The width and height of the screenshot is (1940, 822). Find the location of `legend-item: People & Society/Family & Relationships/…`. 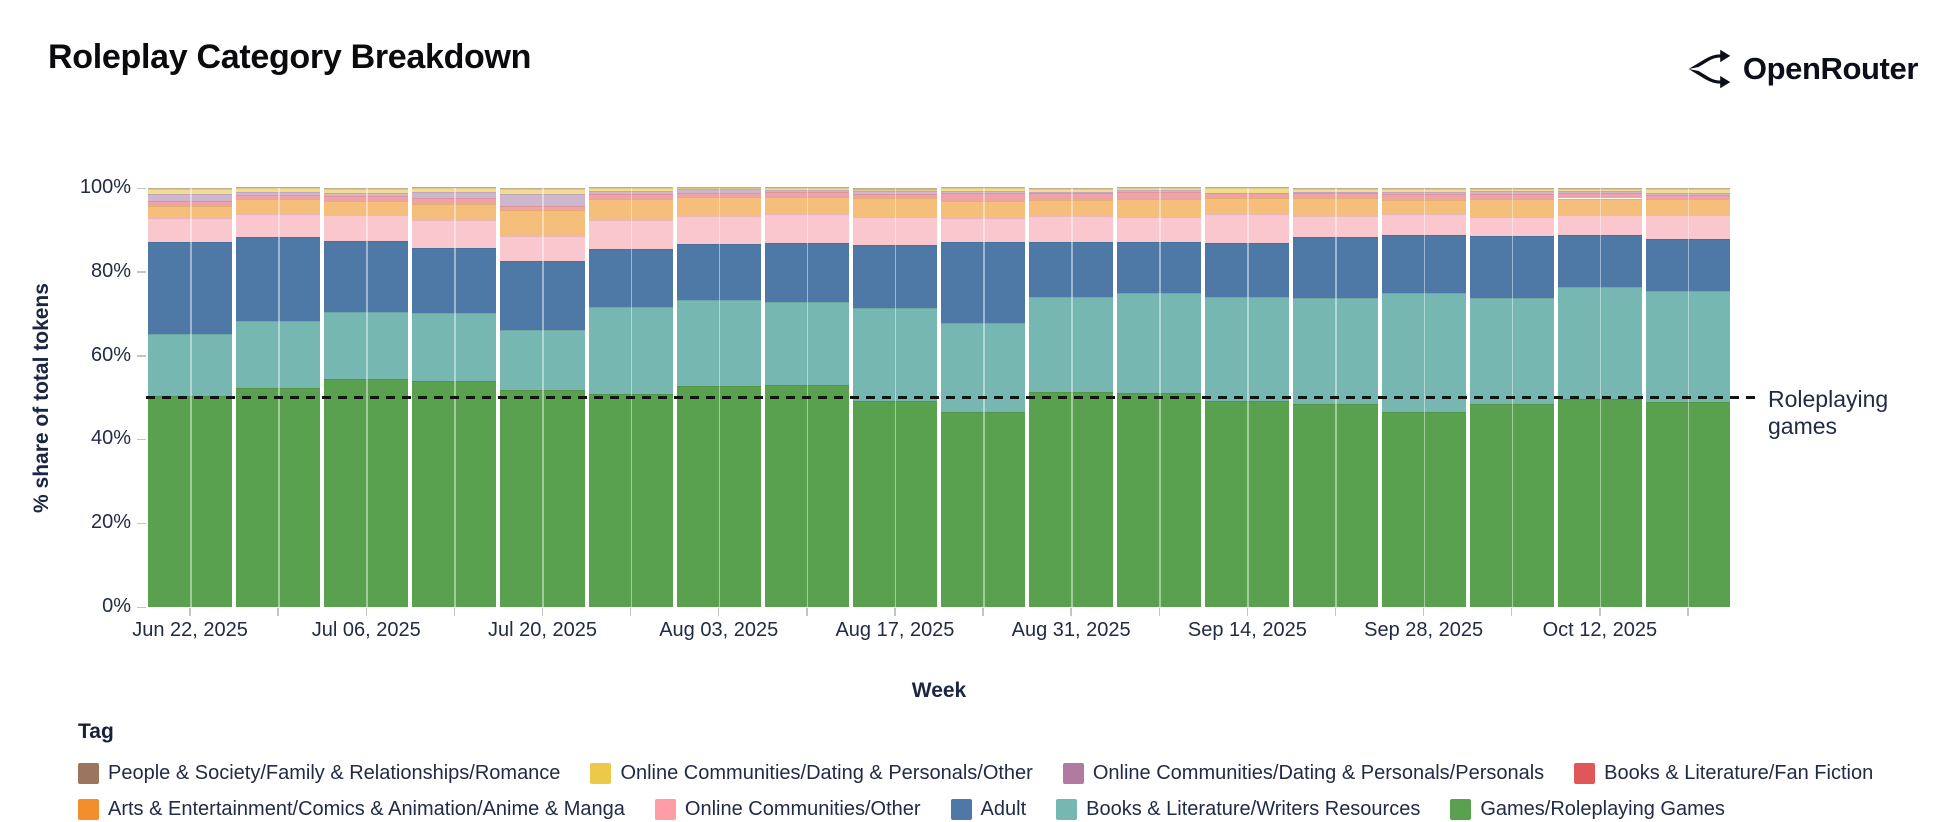

legend-item: People & Society/Family & Relationships/… is located at coordinates (319, 773).